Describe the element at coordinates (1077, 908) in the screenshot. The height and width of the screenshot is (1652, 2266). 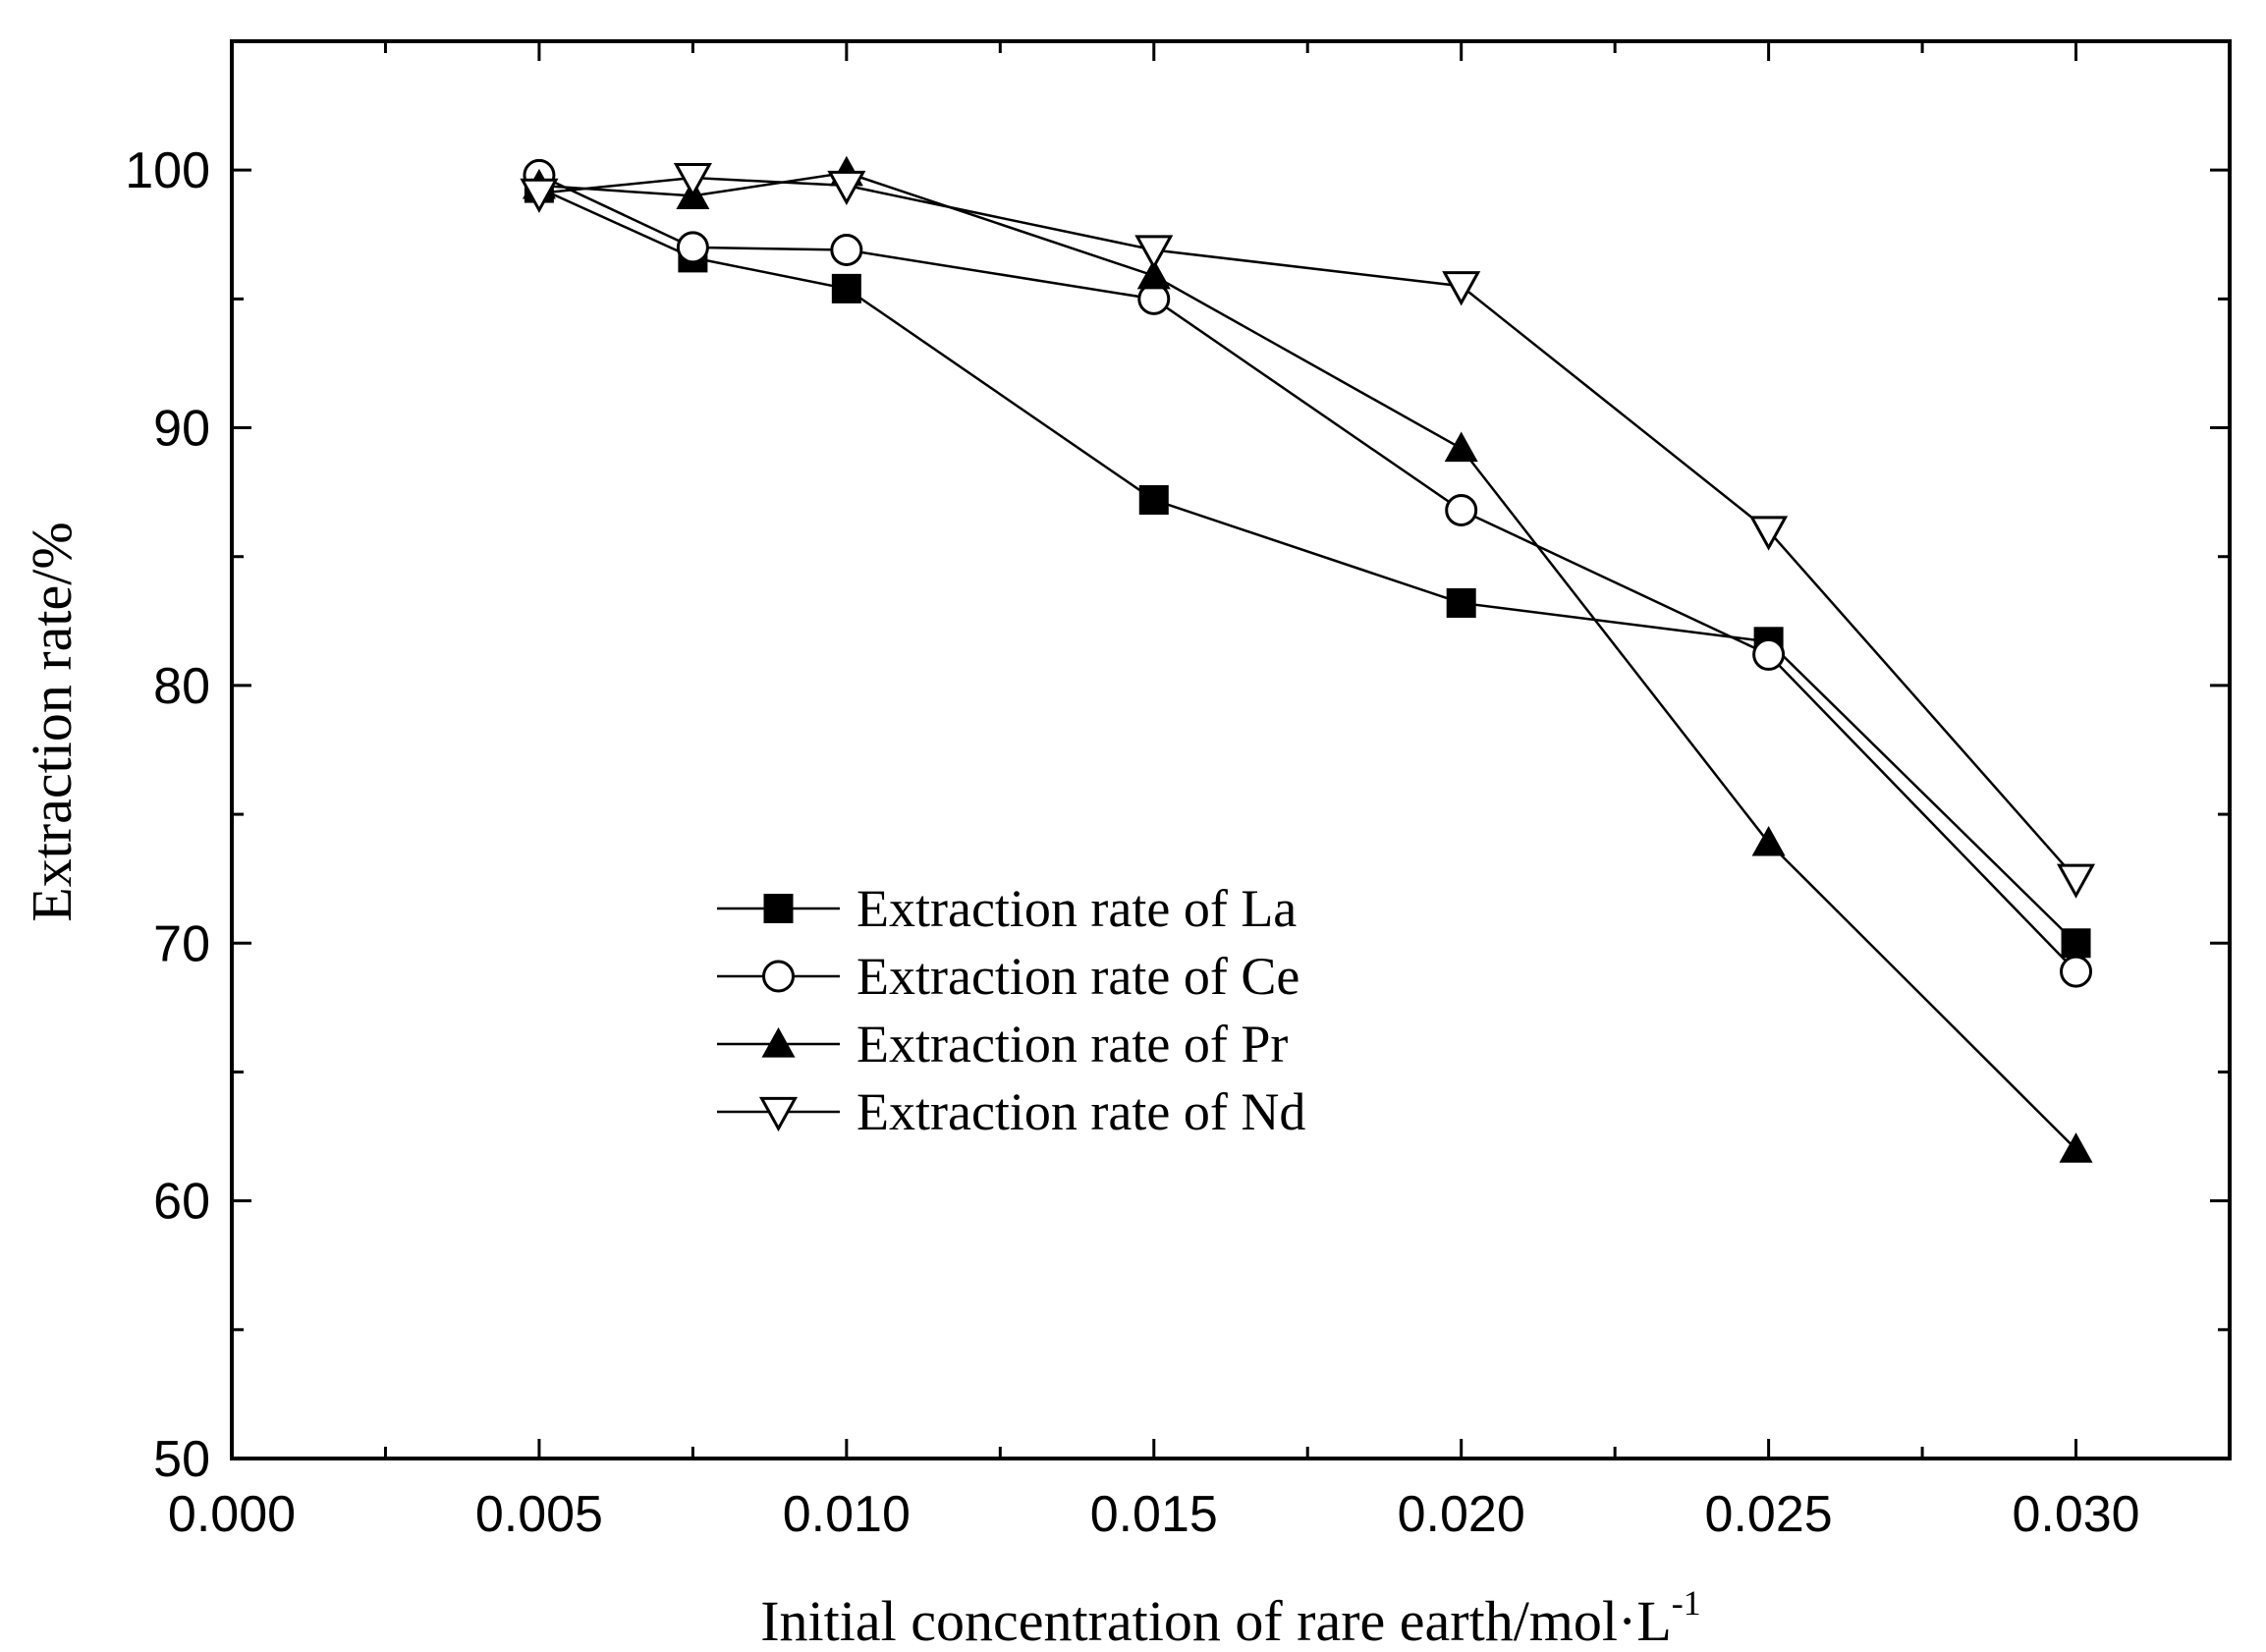
I see `legend-label: Extraction rate of La` at that location.